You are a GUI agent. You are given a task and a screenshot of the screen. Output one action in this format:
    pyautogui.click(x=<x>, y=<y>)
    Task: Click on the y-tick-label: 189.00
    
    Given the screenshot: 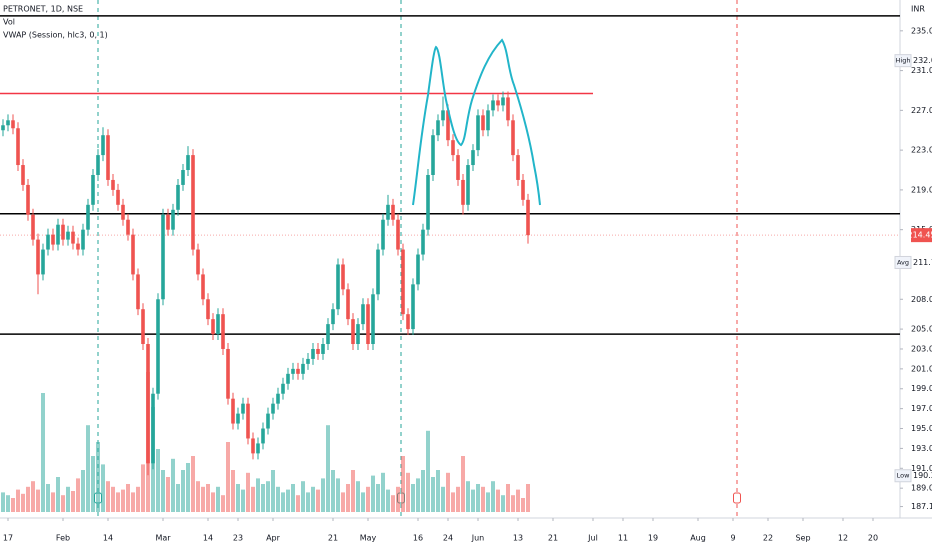 What is the action you would take?
    pyautogui.click(x=921, y=488)
    